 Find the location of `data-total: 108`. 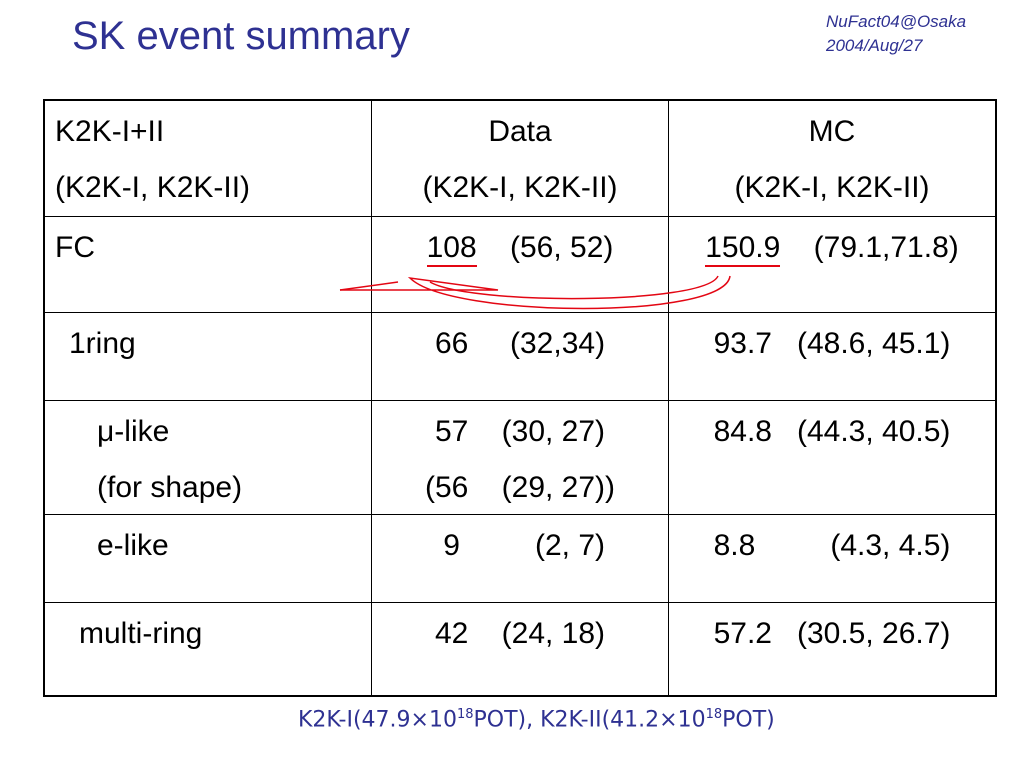

data-total: 108 is located at coordinates (451, 249).